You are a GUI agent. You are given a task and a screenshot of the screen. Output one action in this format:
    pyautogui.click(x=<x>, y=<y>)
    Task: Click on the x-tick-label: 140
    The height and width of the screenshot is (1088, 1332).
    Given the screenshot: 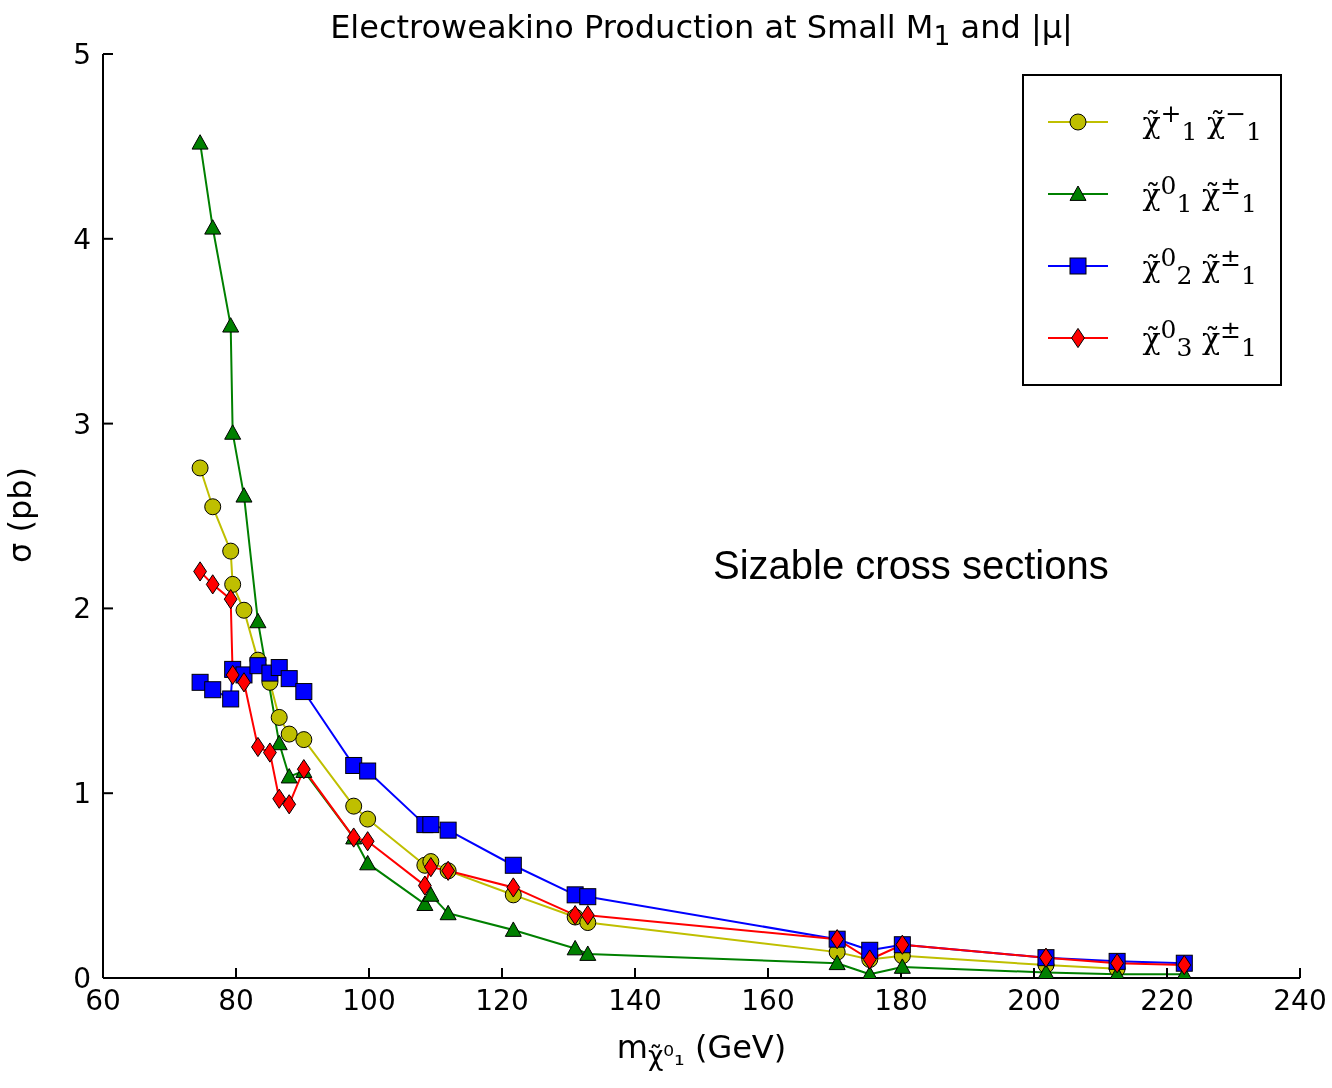 What is the action you would take?
    pyautogui.click(x=635, y=1000)
    